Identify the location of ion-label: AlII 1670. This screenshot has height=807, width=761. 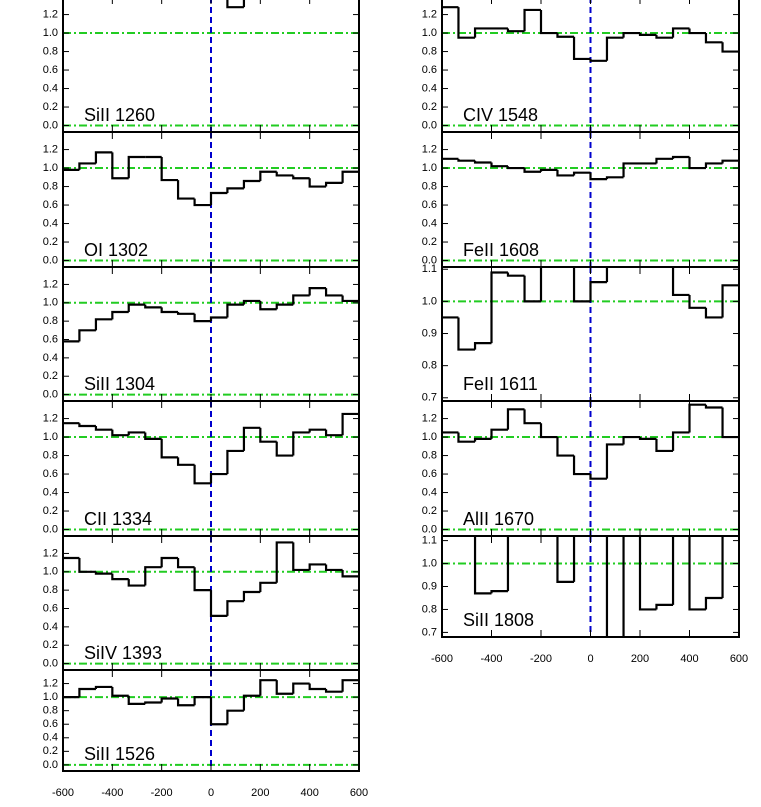
(498, 519).